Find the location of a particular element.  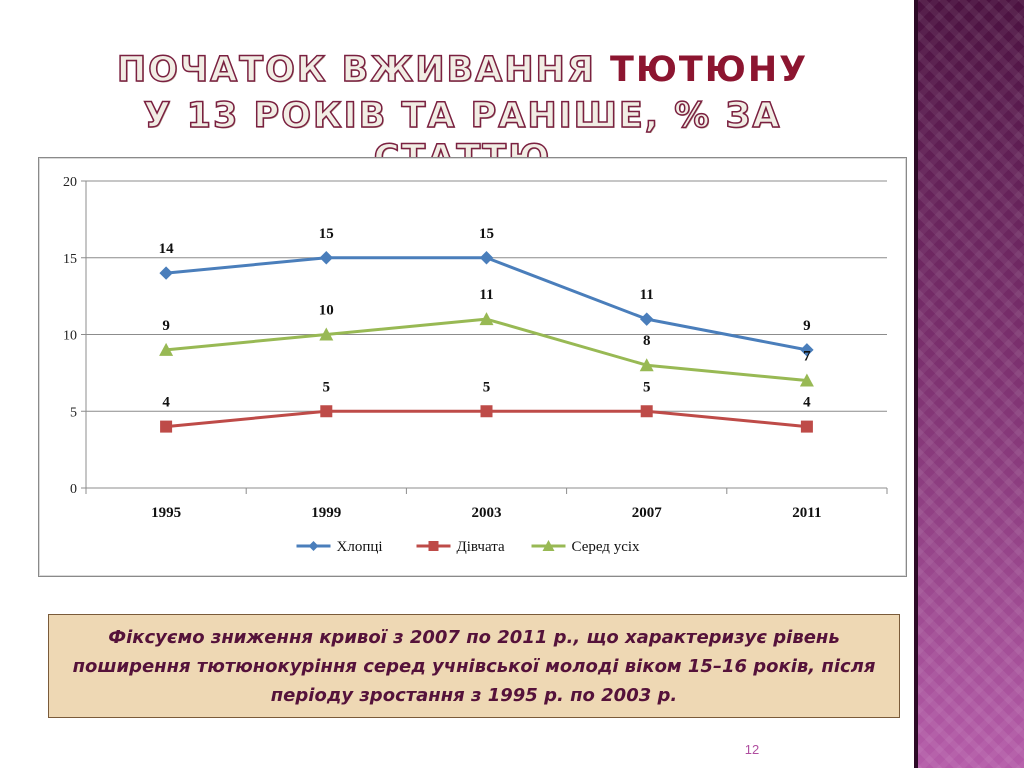

side-decoration is located at coordinates (969, 384).